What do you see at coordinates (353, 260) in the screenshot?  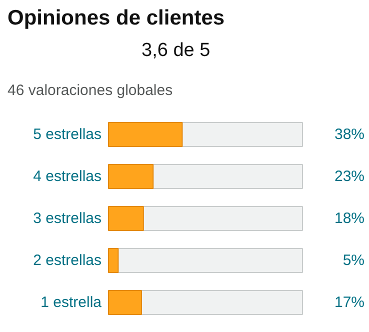 I see `data-label: 5%` at bounding box center [353, 260].